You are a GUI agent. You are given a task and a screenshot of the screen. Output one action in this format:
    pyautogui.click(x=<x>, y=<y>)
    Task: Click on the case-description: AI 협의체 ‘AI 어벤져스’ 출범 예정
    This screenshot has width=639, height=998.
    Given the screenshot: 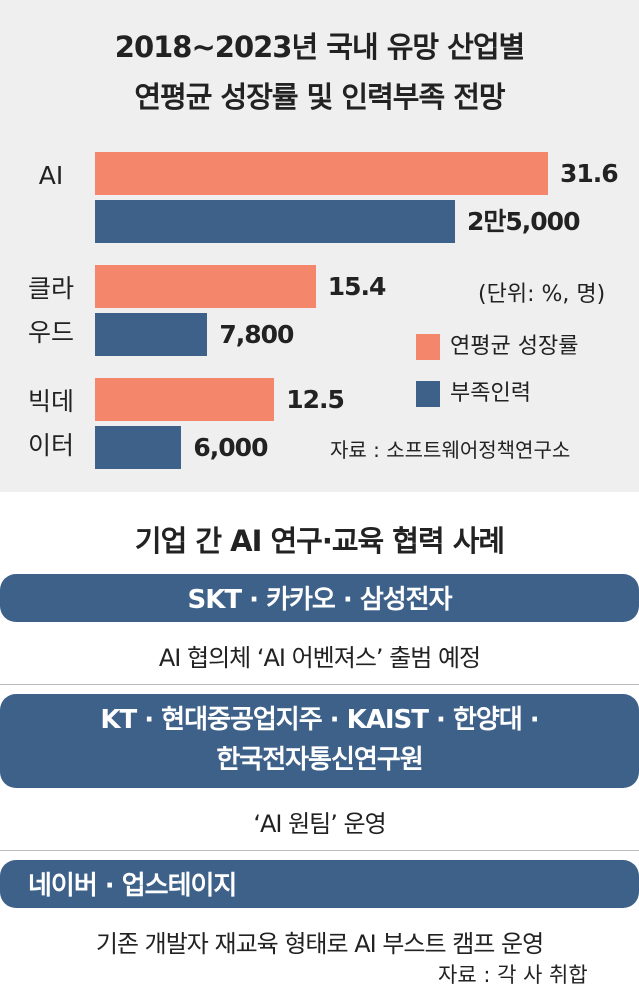 What is the action you would take?
    pyautogui.click(x=319, y=658)
    